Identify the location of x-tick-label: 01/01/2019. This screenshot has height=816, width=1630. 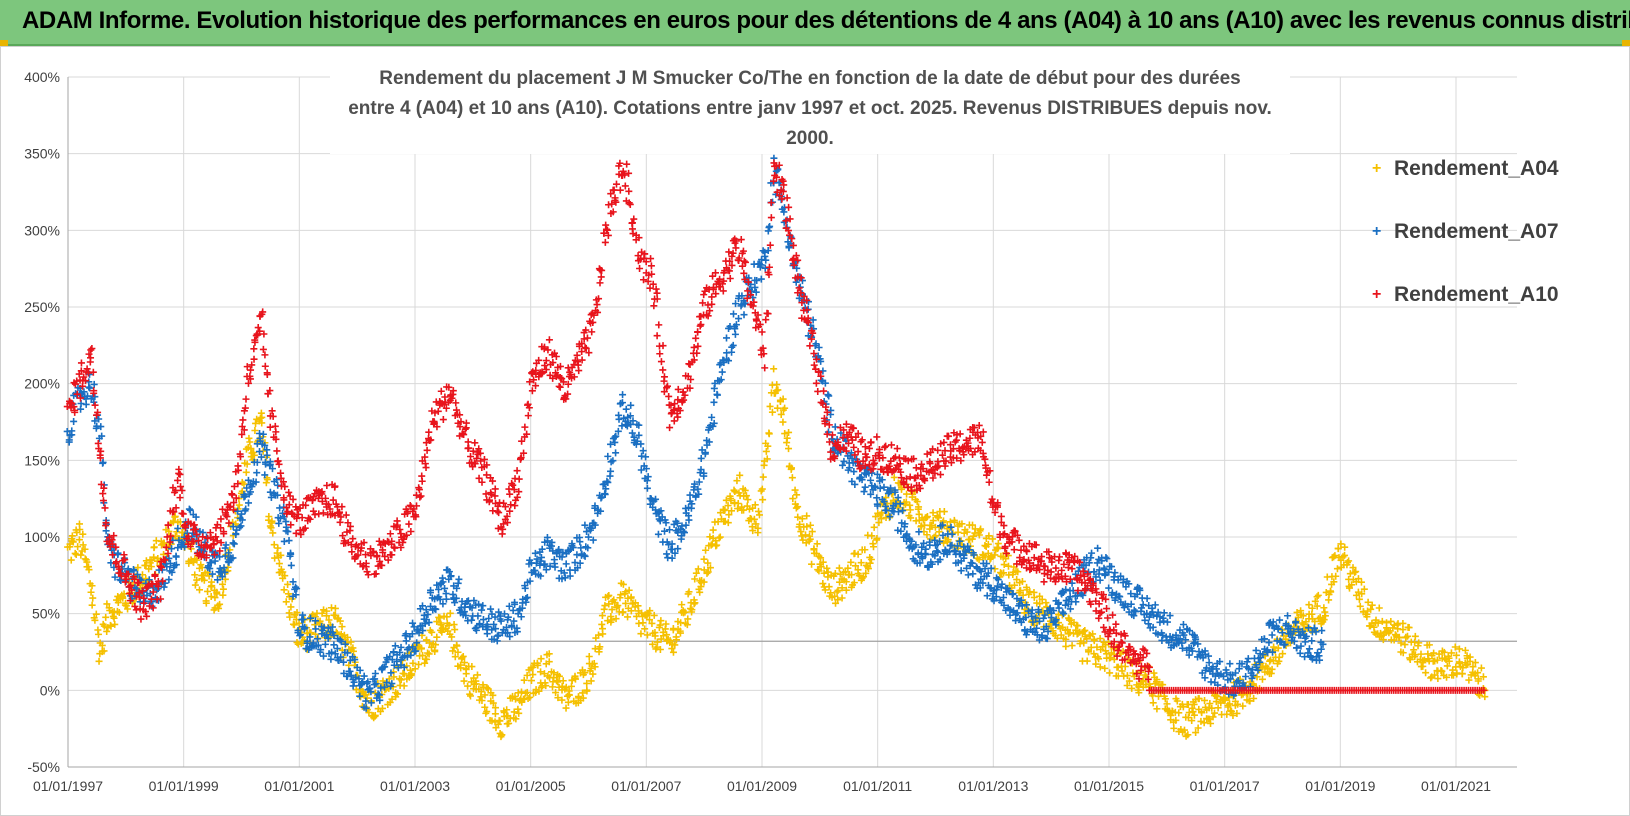
(1340, 786).